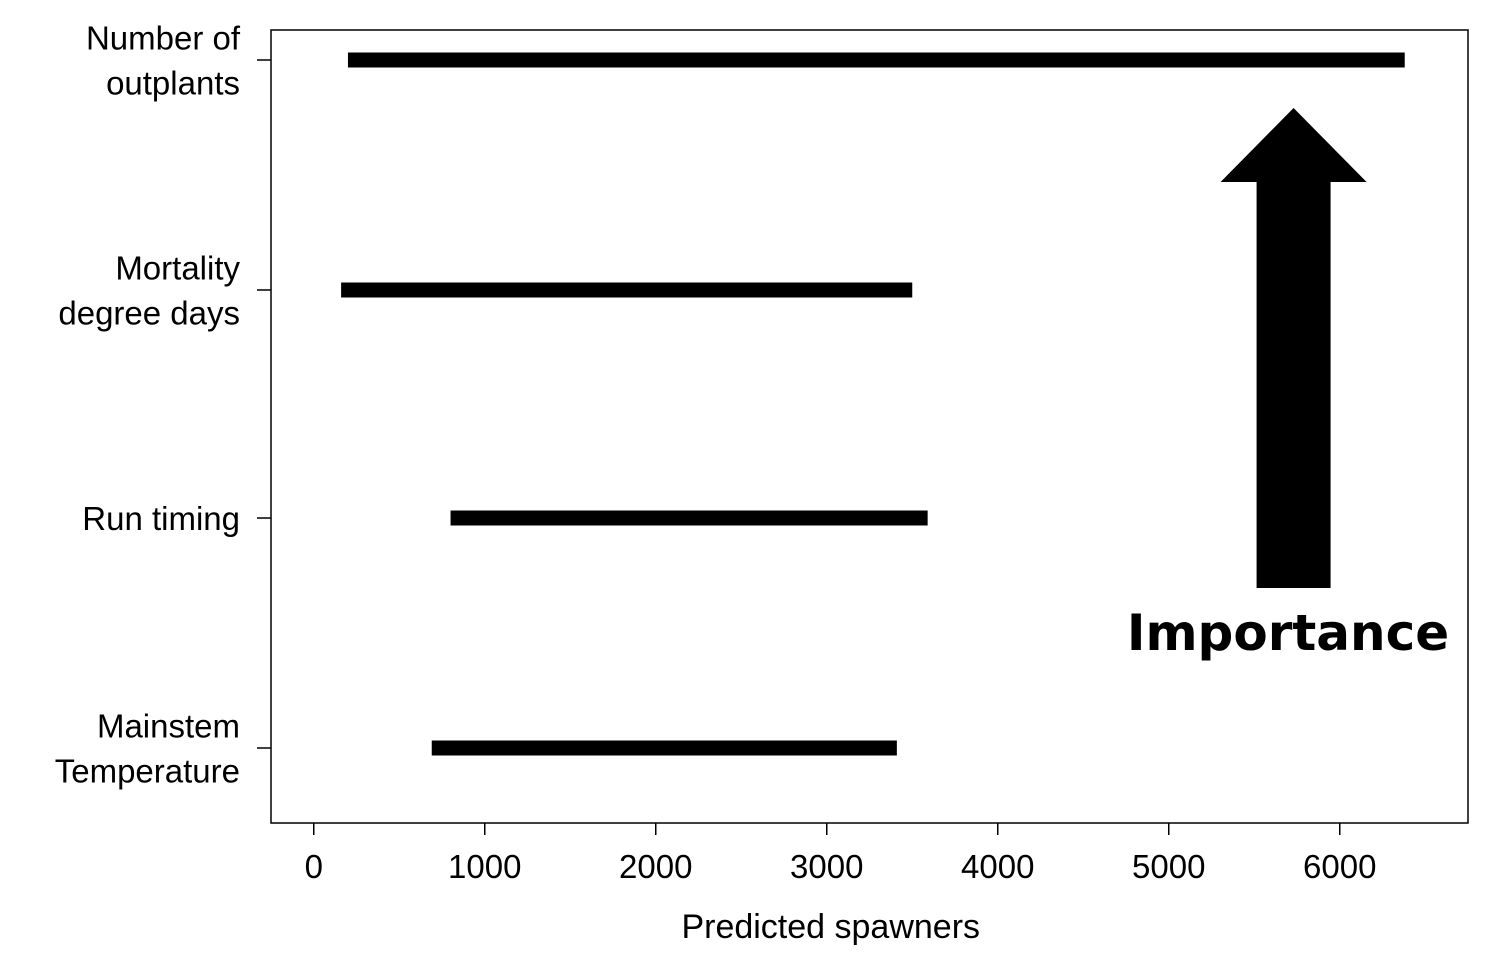 This screenshot has width=1500, height=974. Describe the element at coordinates (173, 83) in the screenshot. I see `category-label: outplants` at that location.